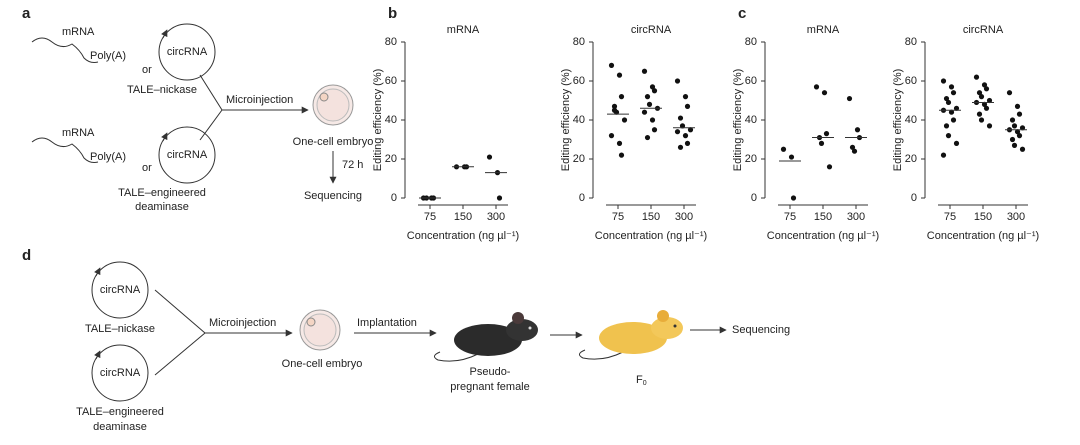  What do you see at coordinates (490, 387) in the screenshot?
I see `label: pregnant female` at bounding box center [490, 387].